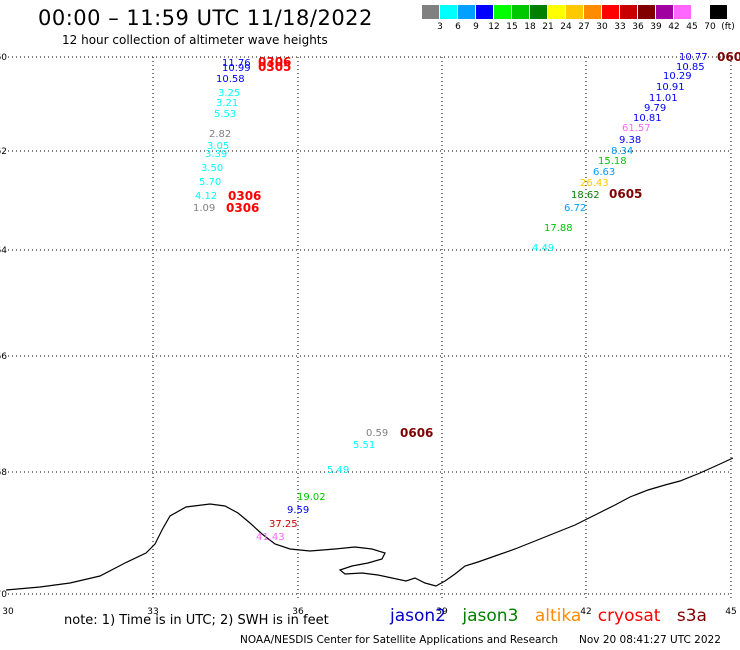 This screenshot has width=740, height=650. I want to click on swh-reading: 9.38, so click(630, 140).